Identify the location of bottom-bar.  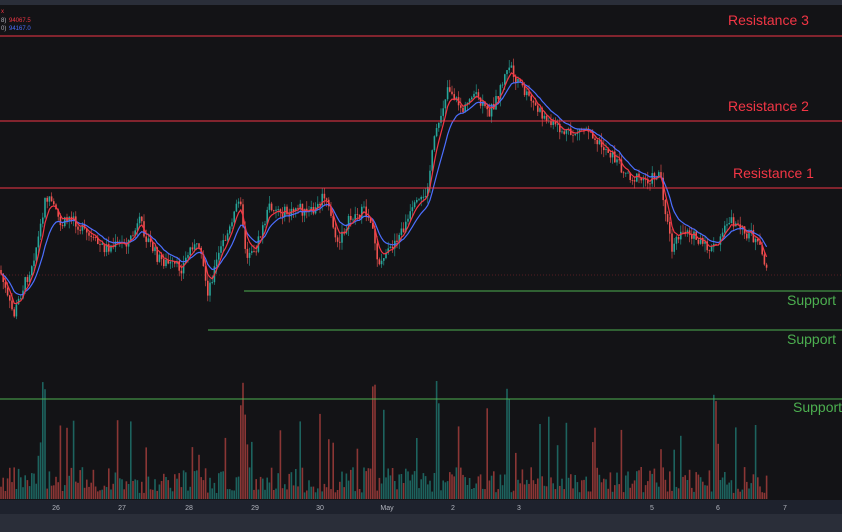
(421, 523).